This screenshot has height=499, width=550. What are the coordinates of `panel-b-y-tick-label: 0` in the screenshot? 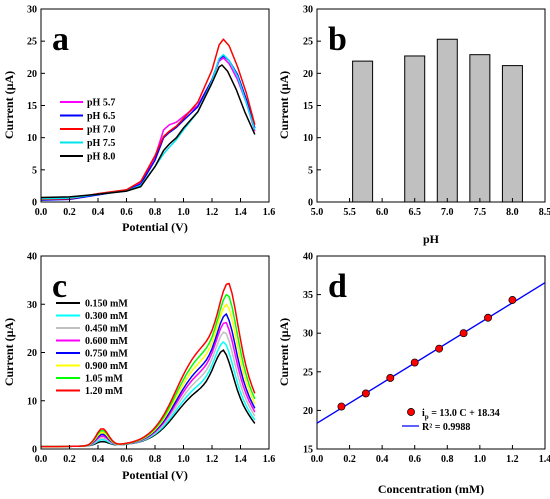 It's located at (310, 203).